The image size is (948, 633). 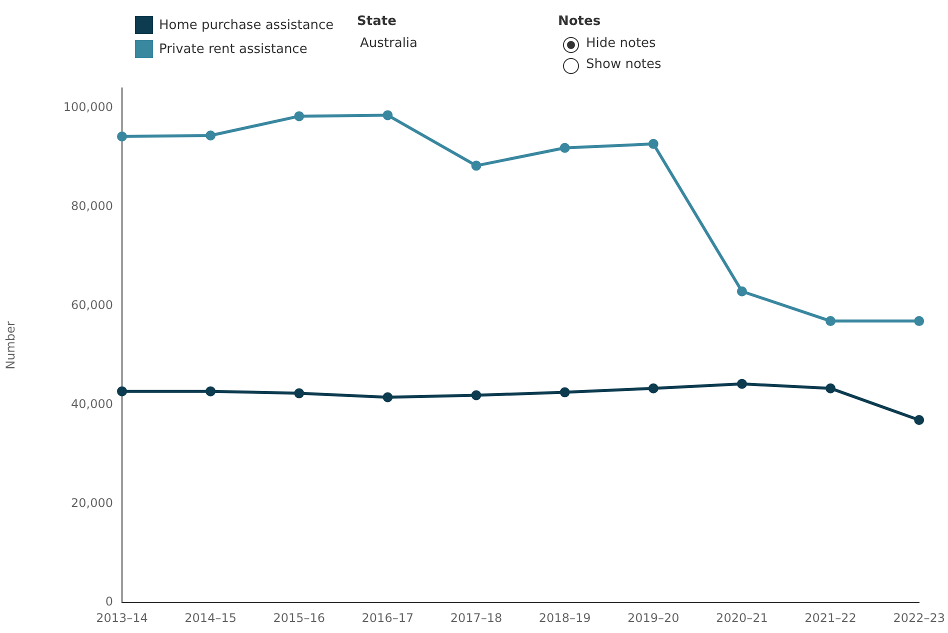 I want to click on text: State, so click(x=376, y=21).